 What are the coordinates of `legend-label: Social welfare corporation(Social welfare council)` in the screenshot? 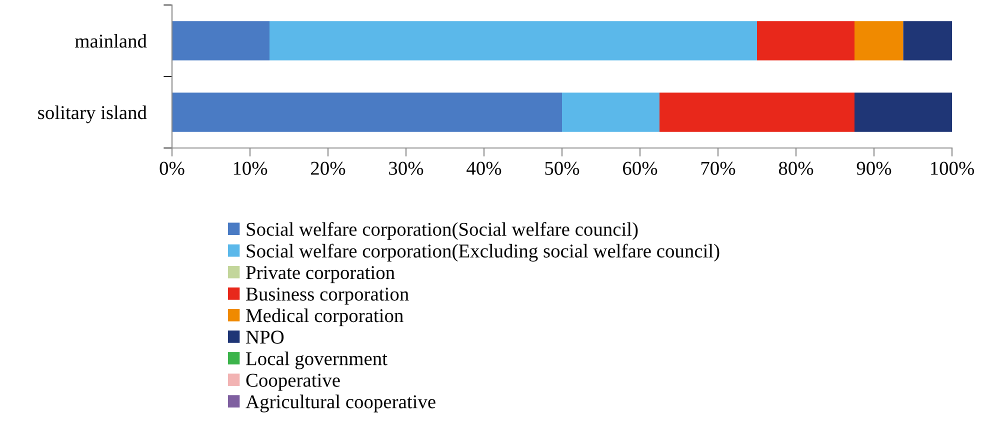 It's located at (442, 231).